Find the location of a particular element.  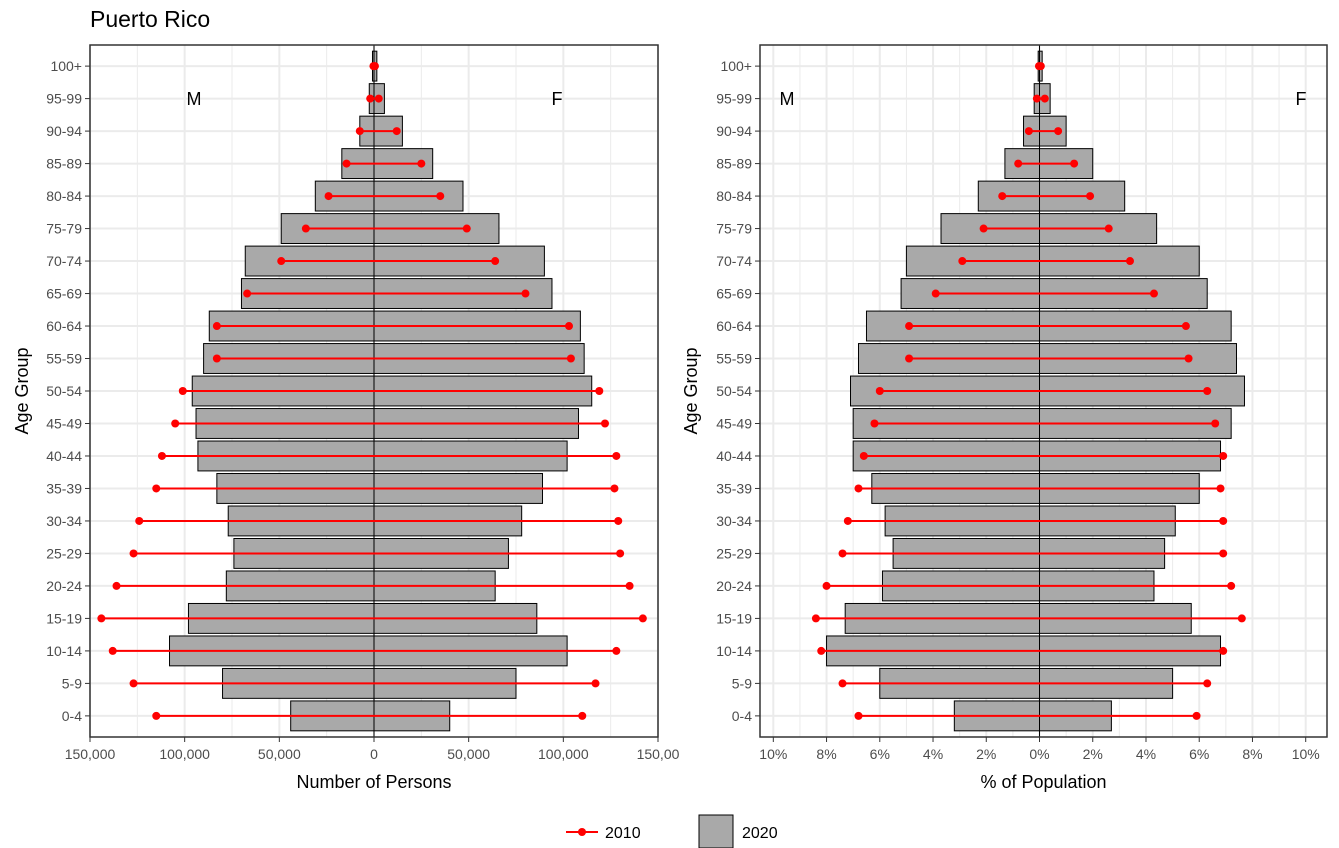

x-tick-label: 150,00 is located at coordinates (658, 754).